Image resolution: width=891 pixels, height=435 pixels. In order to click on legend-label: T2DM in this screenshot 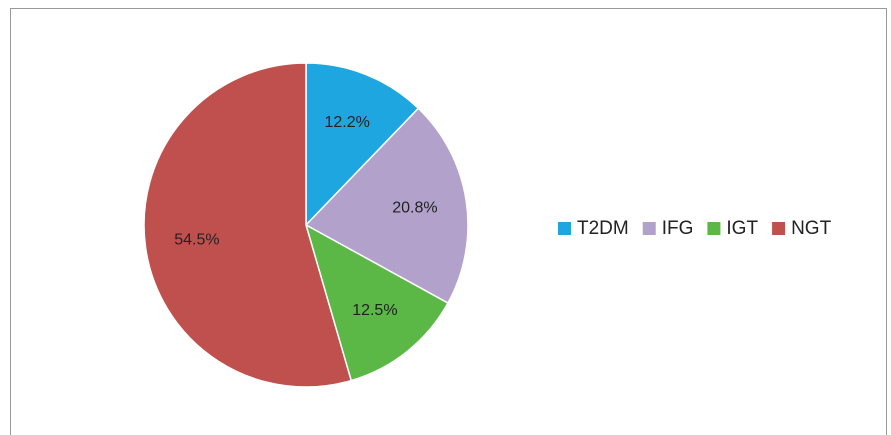, I will do `click(603, 228)`.